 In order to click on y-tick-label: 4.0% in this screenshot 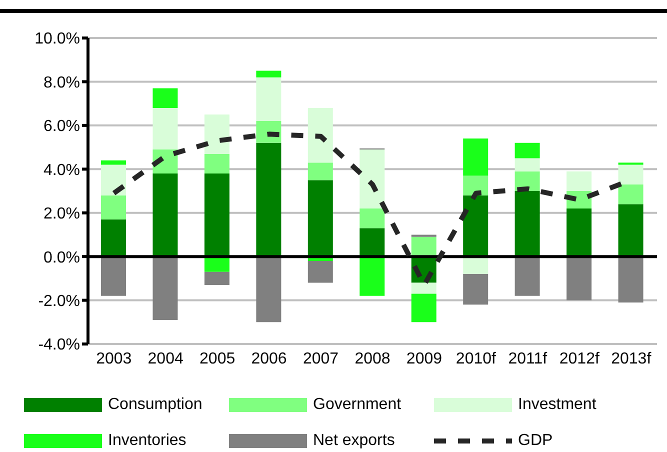, I will do `click(62, 170)`.